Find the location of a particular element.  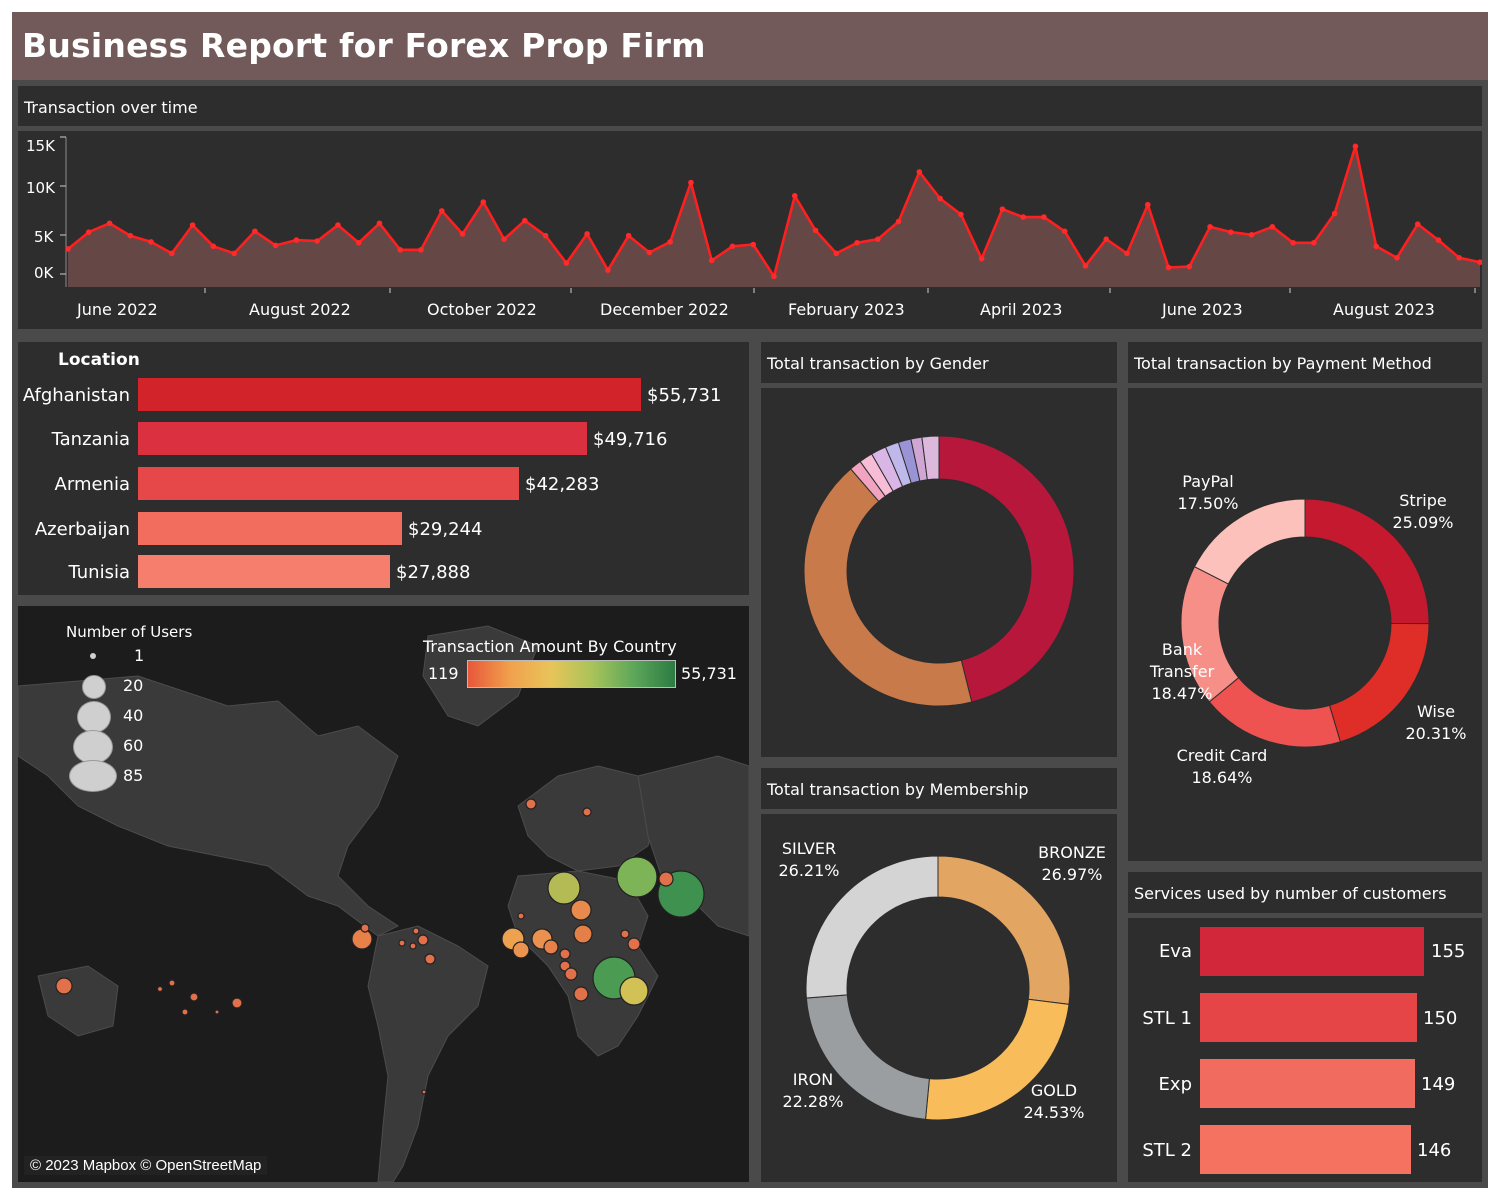

x-label-aug-2023: August 2023 is located at coordinates (1384, 309).